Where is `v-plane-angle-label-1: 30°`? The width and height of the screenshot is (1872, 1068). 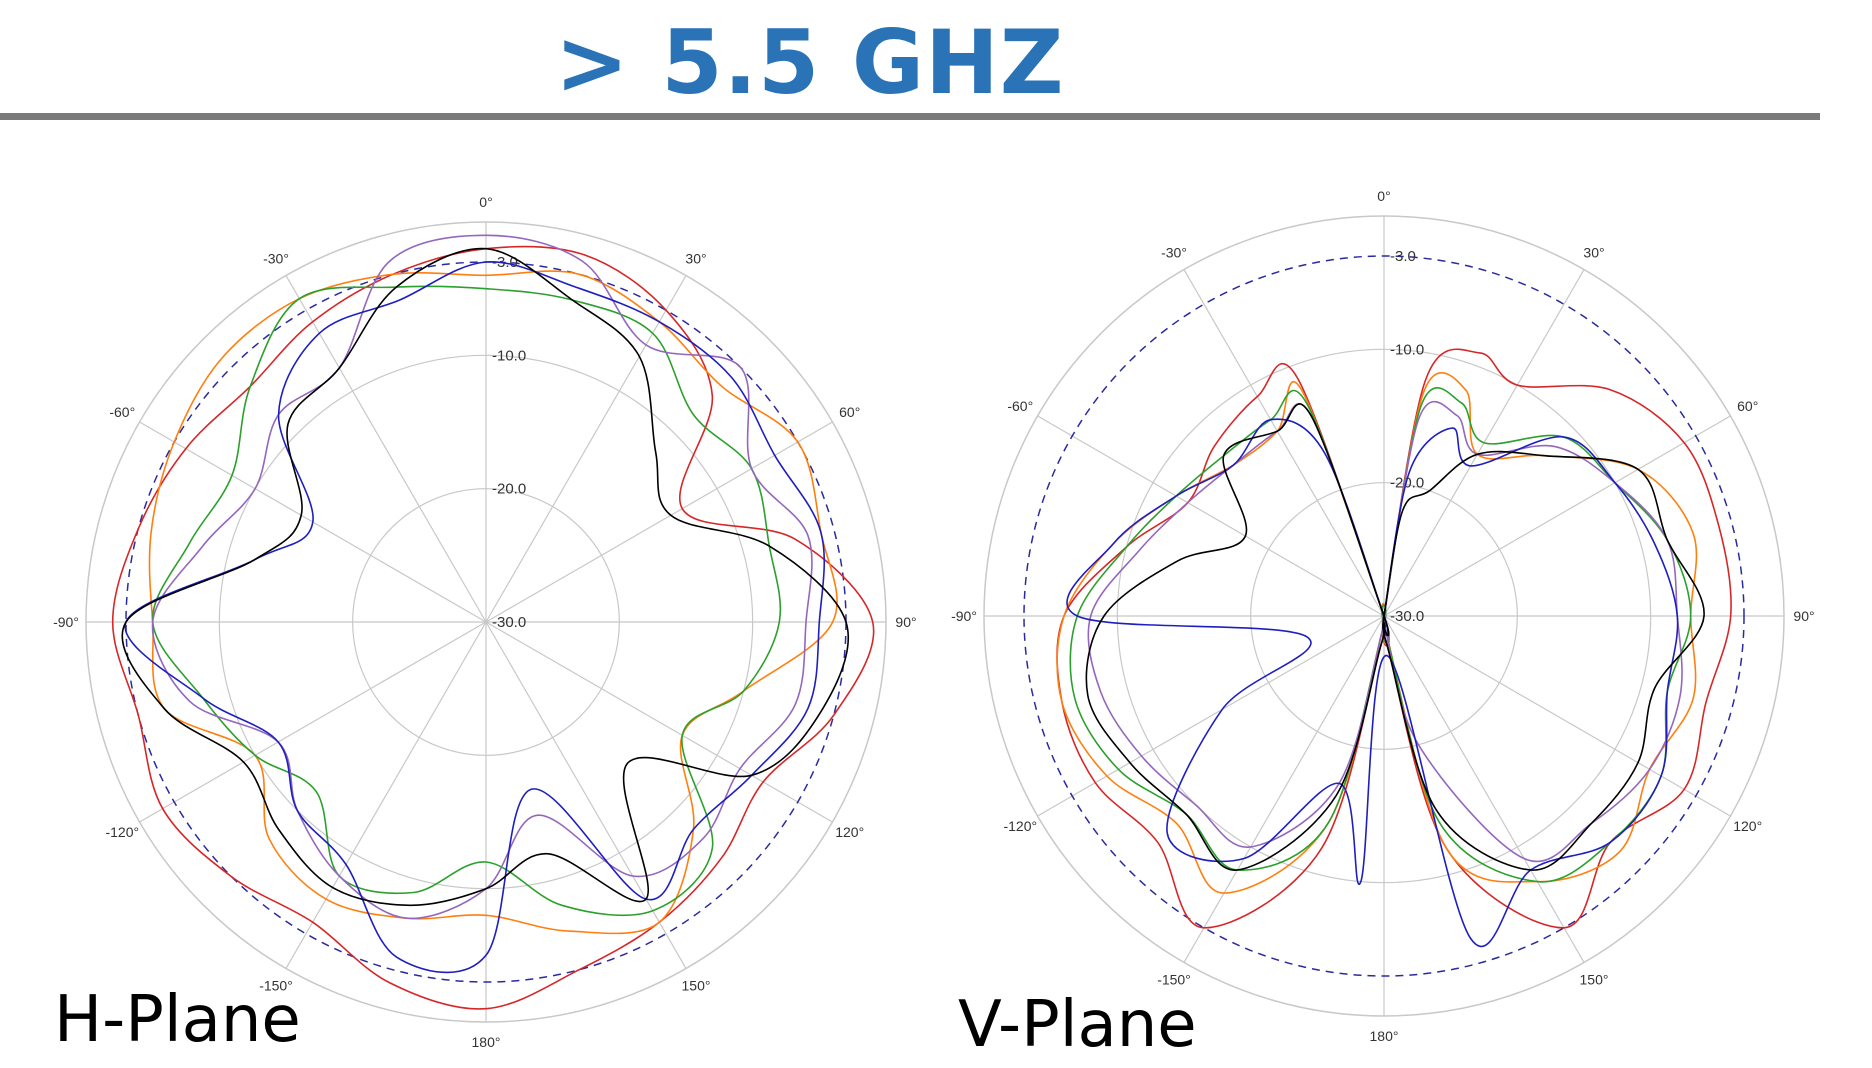
v-plane-angle-label-1: 30° is located at coordinates (1593, 252).